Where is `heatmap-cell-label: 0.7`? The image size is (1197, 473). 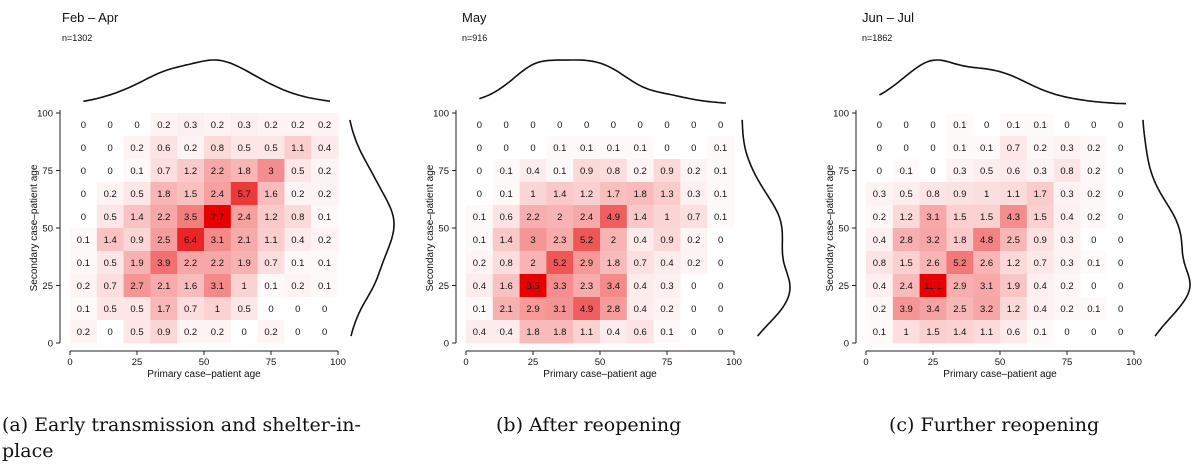 heatmap-cell-label: 0.7 is located at coordinates (270, 263).